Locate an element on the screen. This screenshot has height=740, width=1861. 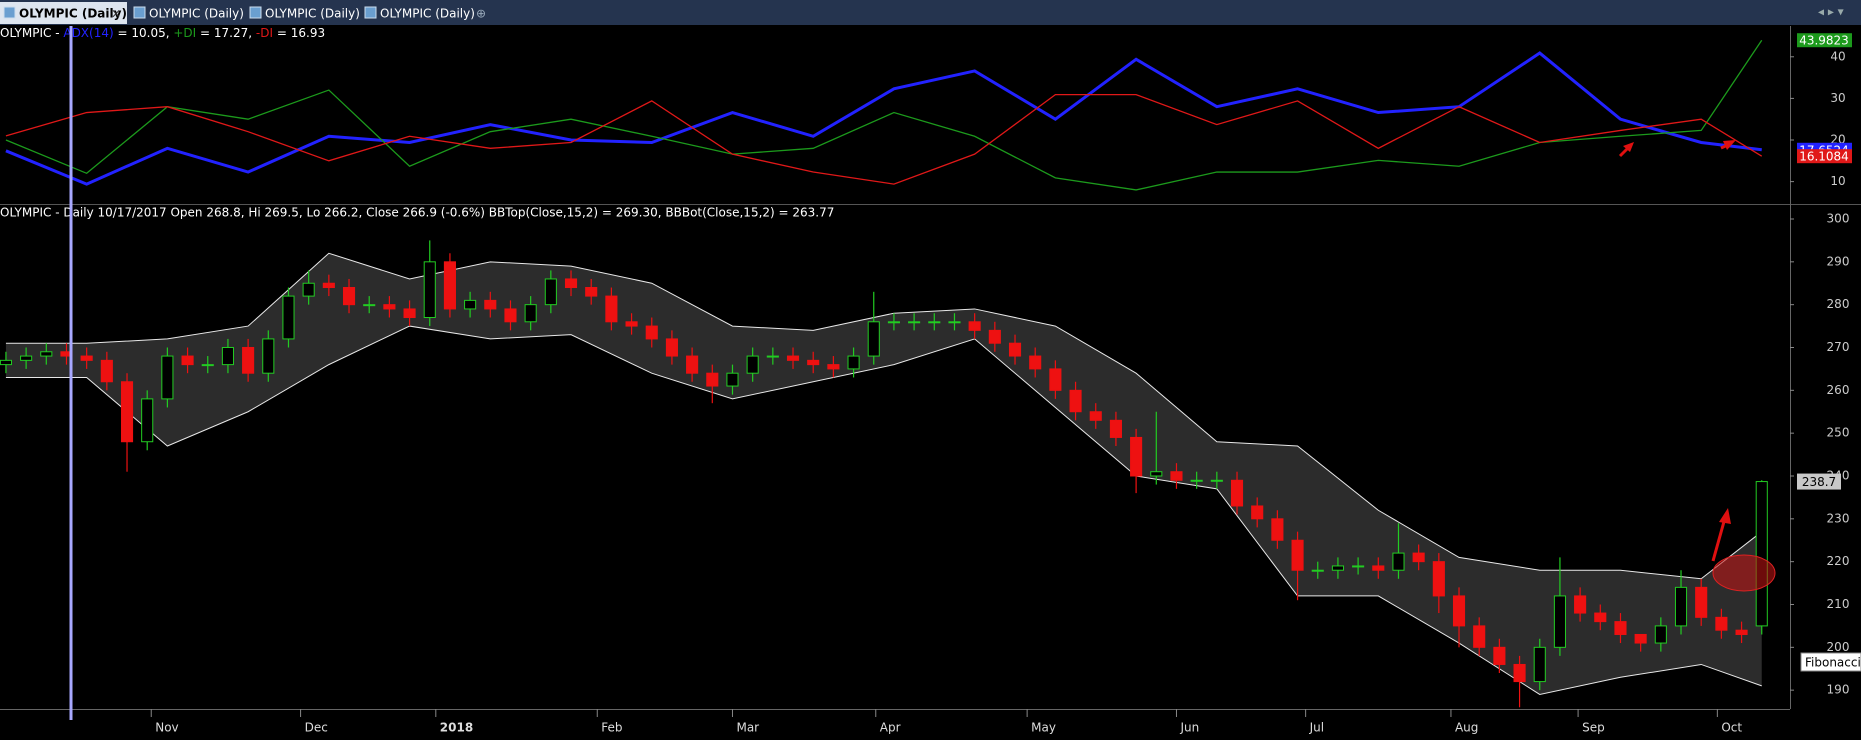
value-label: 43.9823 is located at coordinates (1824, 41).